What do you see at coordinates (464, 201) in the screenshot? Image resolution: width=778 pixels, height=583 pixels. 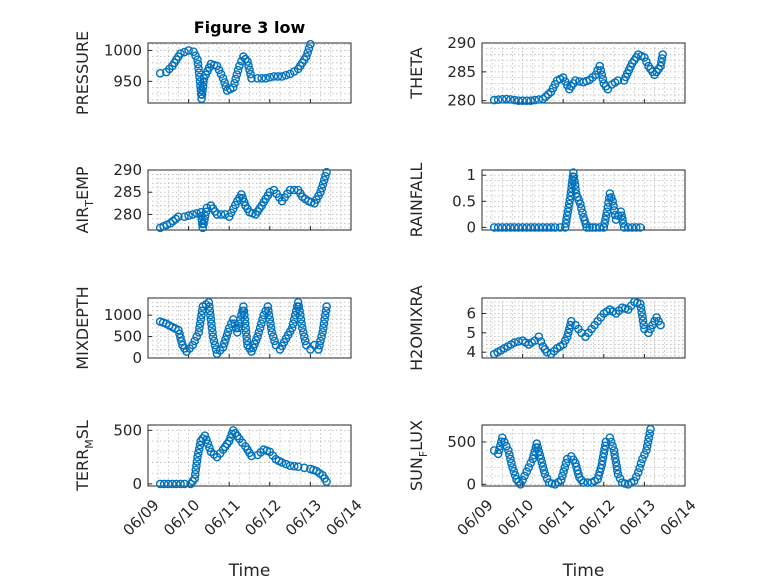 I see `y-tick-label: 0.5` at bounding box center [464, 201].